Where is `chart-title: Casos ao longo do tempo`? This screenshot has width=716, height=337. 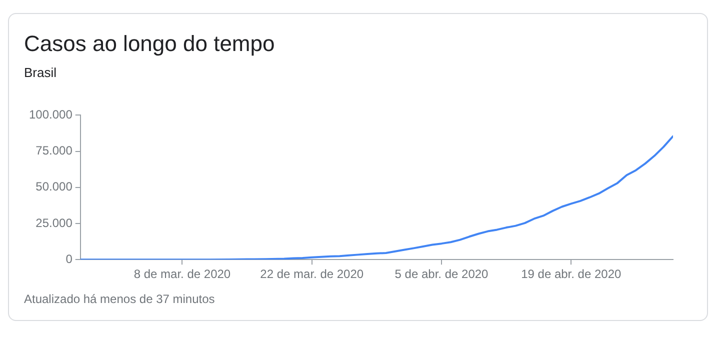
chart-title: Casos ao longo do tempo is located at coordinates (149, 44).